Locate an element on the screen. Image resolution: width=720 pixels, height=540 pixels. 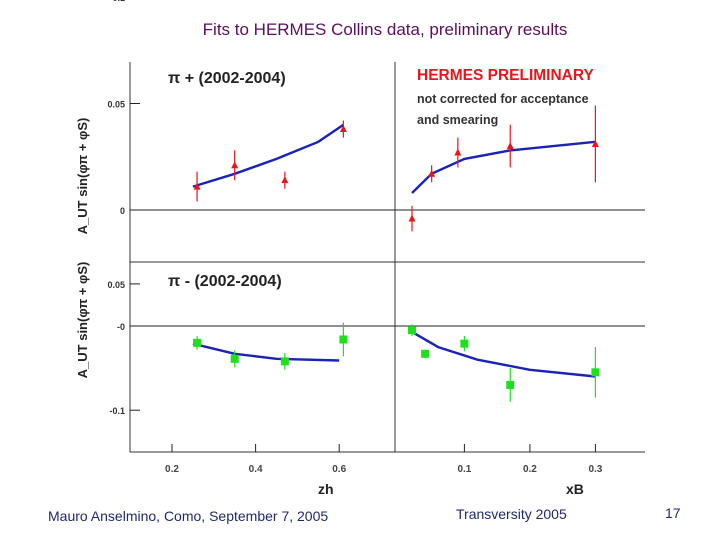
pi-minus-label: π - (2002-2004) is located at coordinates (225, 281).